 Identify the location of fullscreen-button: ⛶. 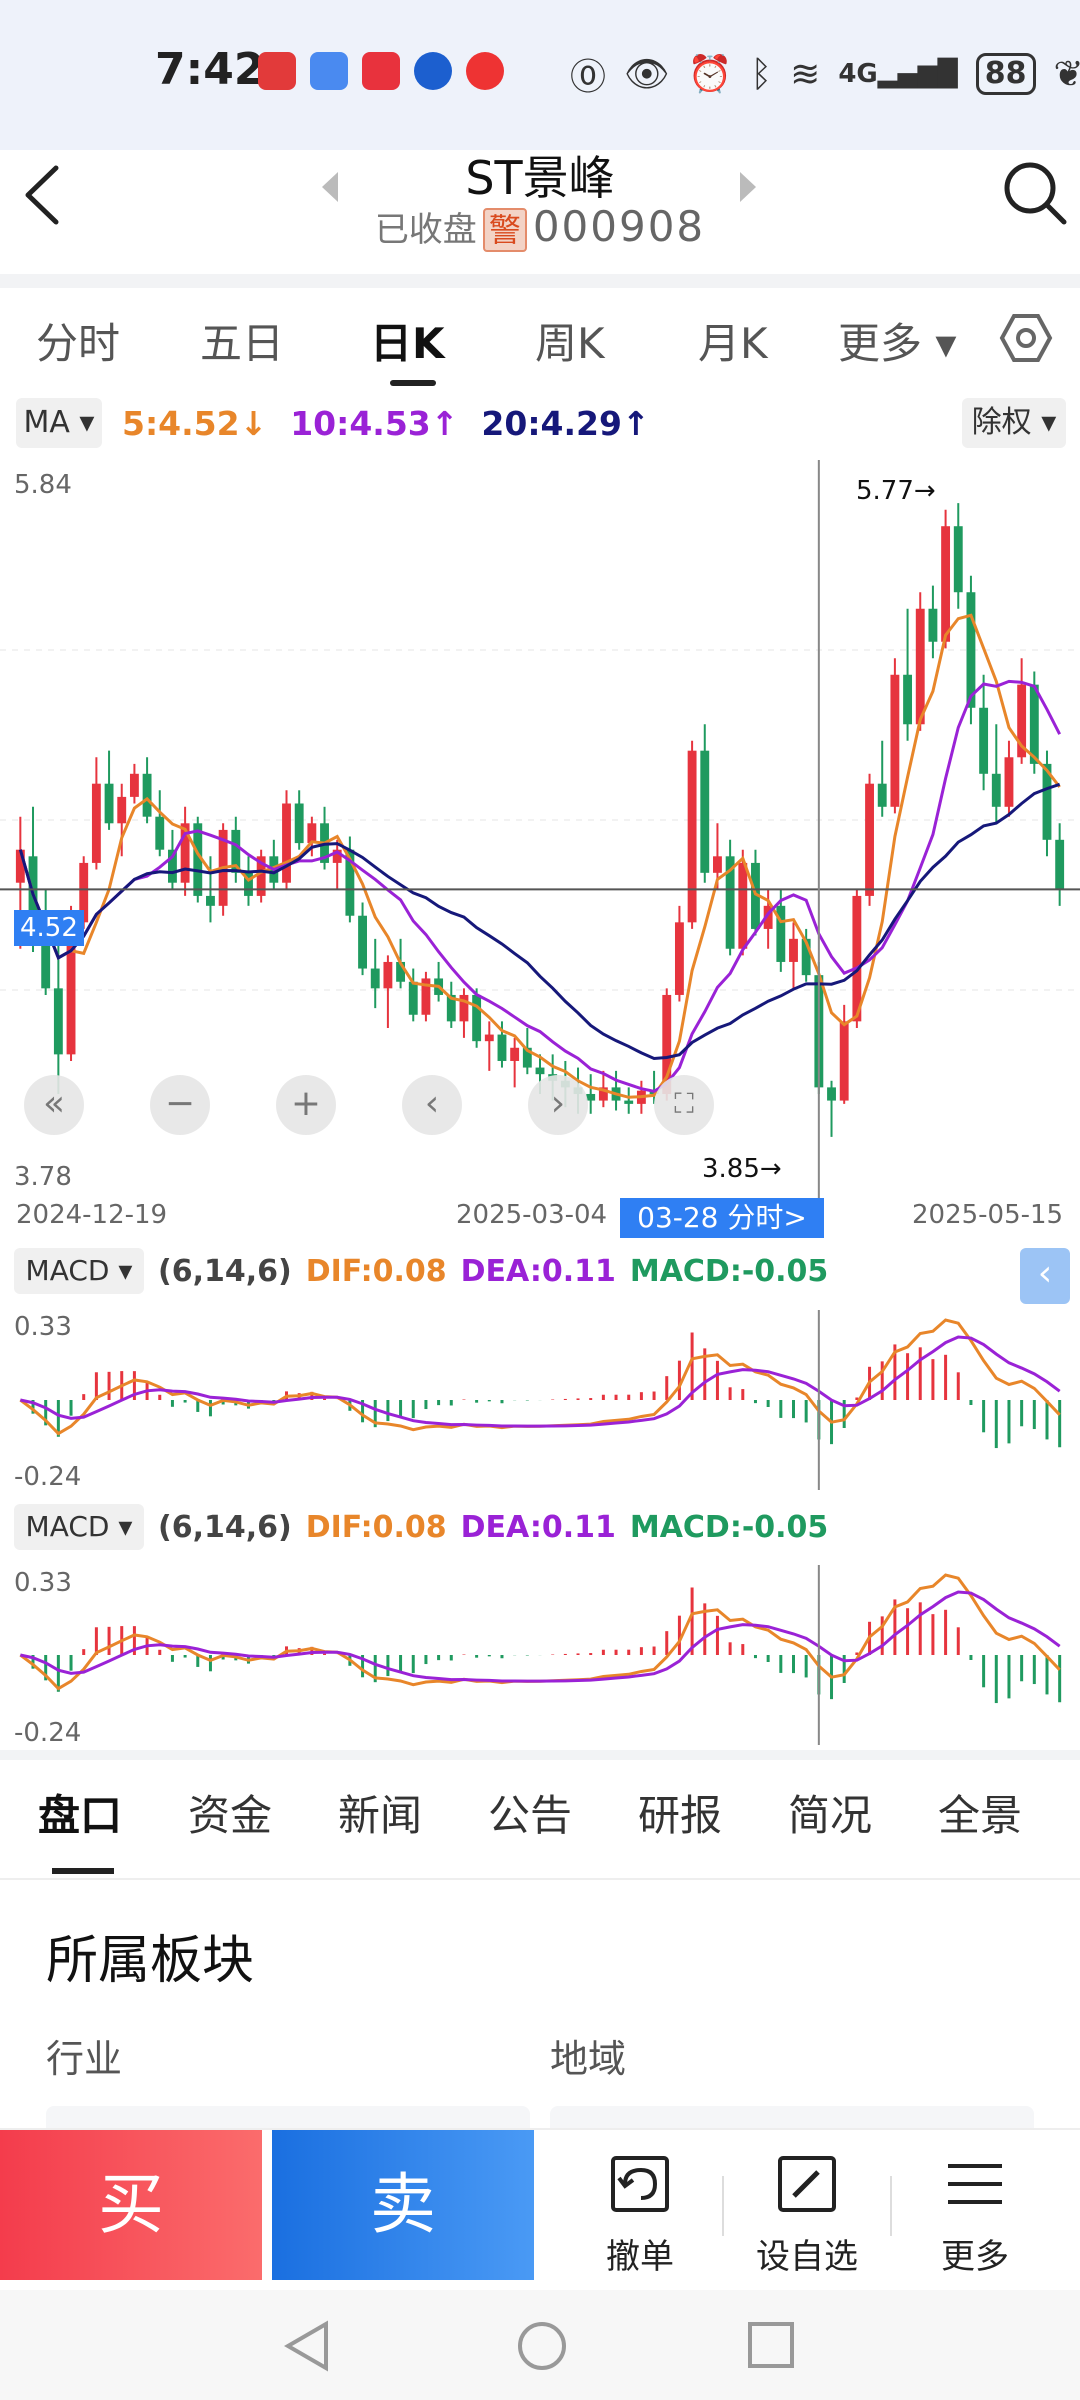
(684, 1105).